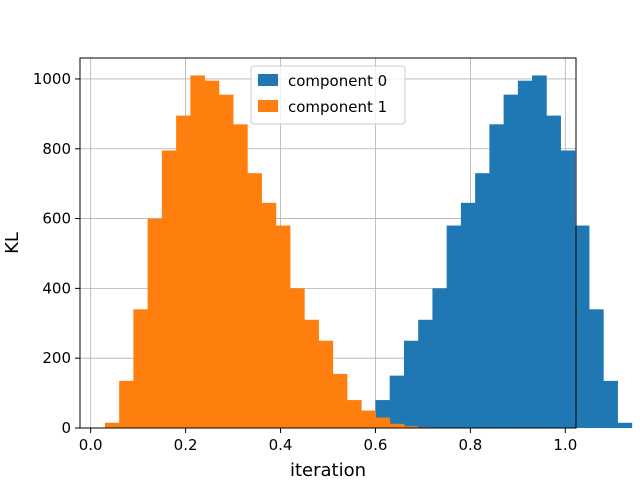 The height and width of the screenshot is (480, 640). What do you see at coordinates (12, 243) in the screenshot?
I see `y-axis-label: KL` at bounding box center [12, 243].